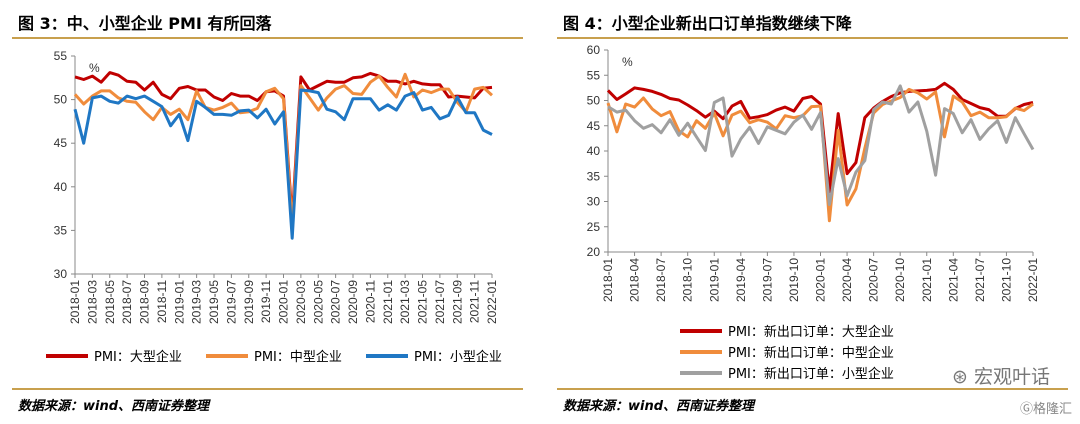 The width and height of the screenshot is (1080, 424). Describe the element at coordinates (659, 406) in the screenshot. I see `figure-4-source: 数据来源：wind、西南证券整理` at that location.